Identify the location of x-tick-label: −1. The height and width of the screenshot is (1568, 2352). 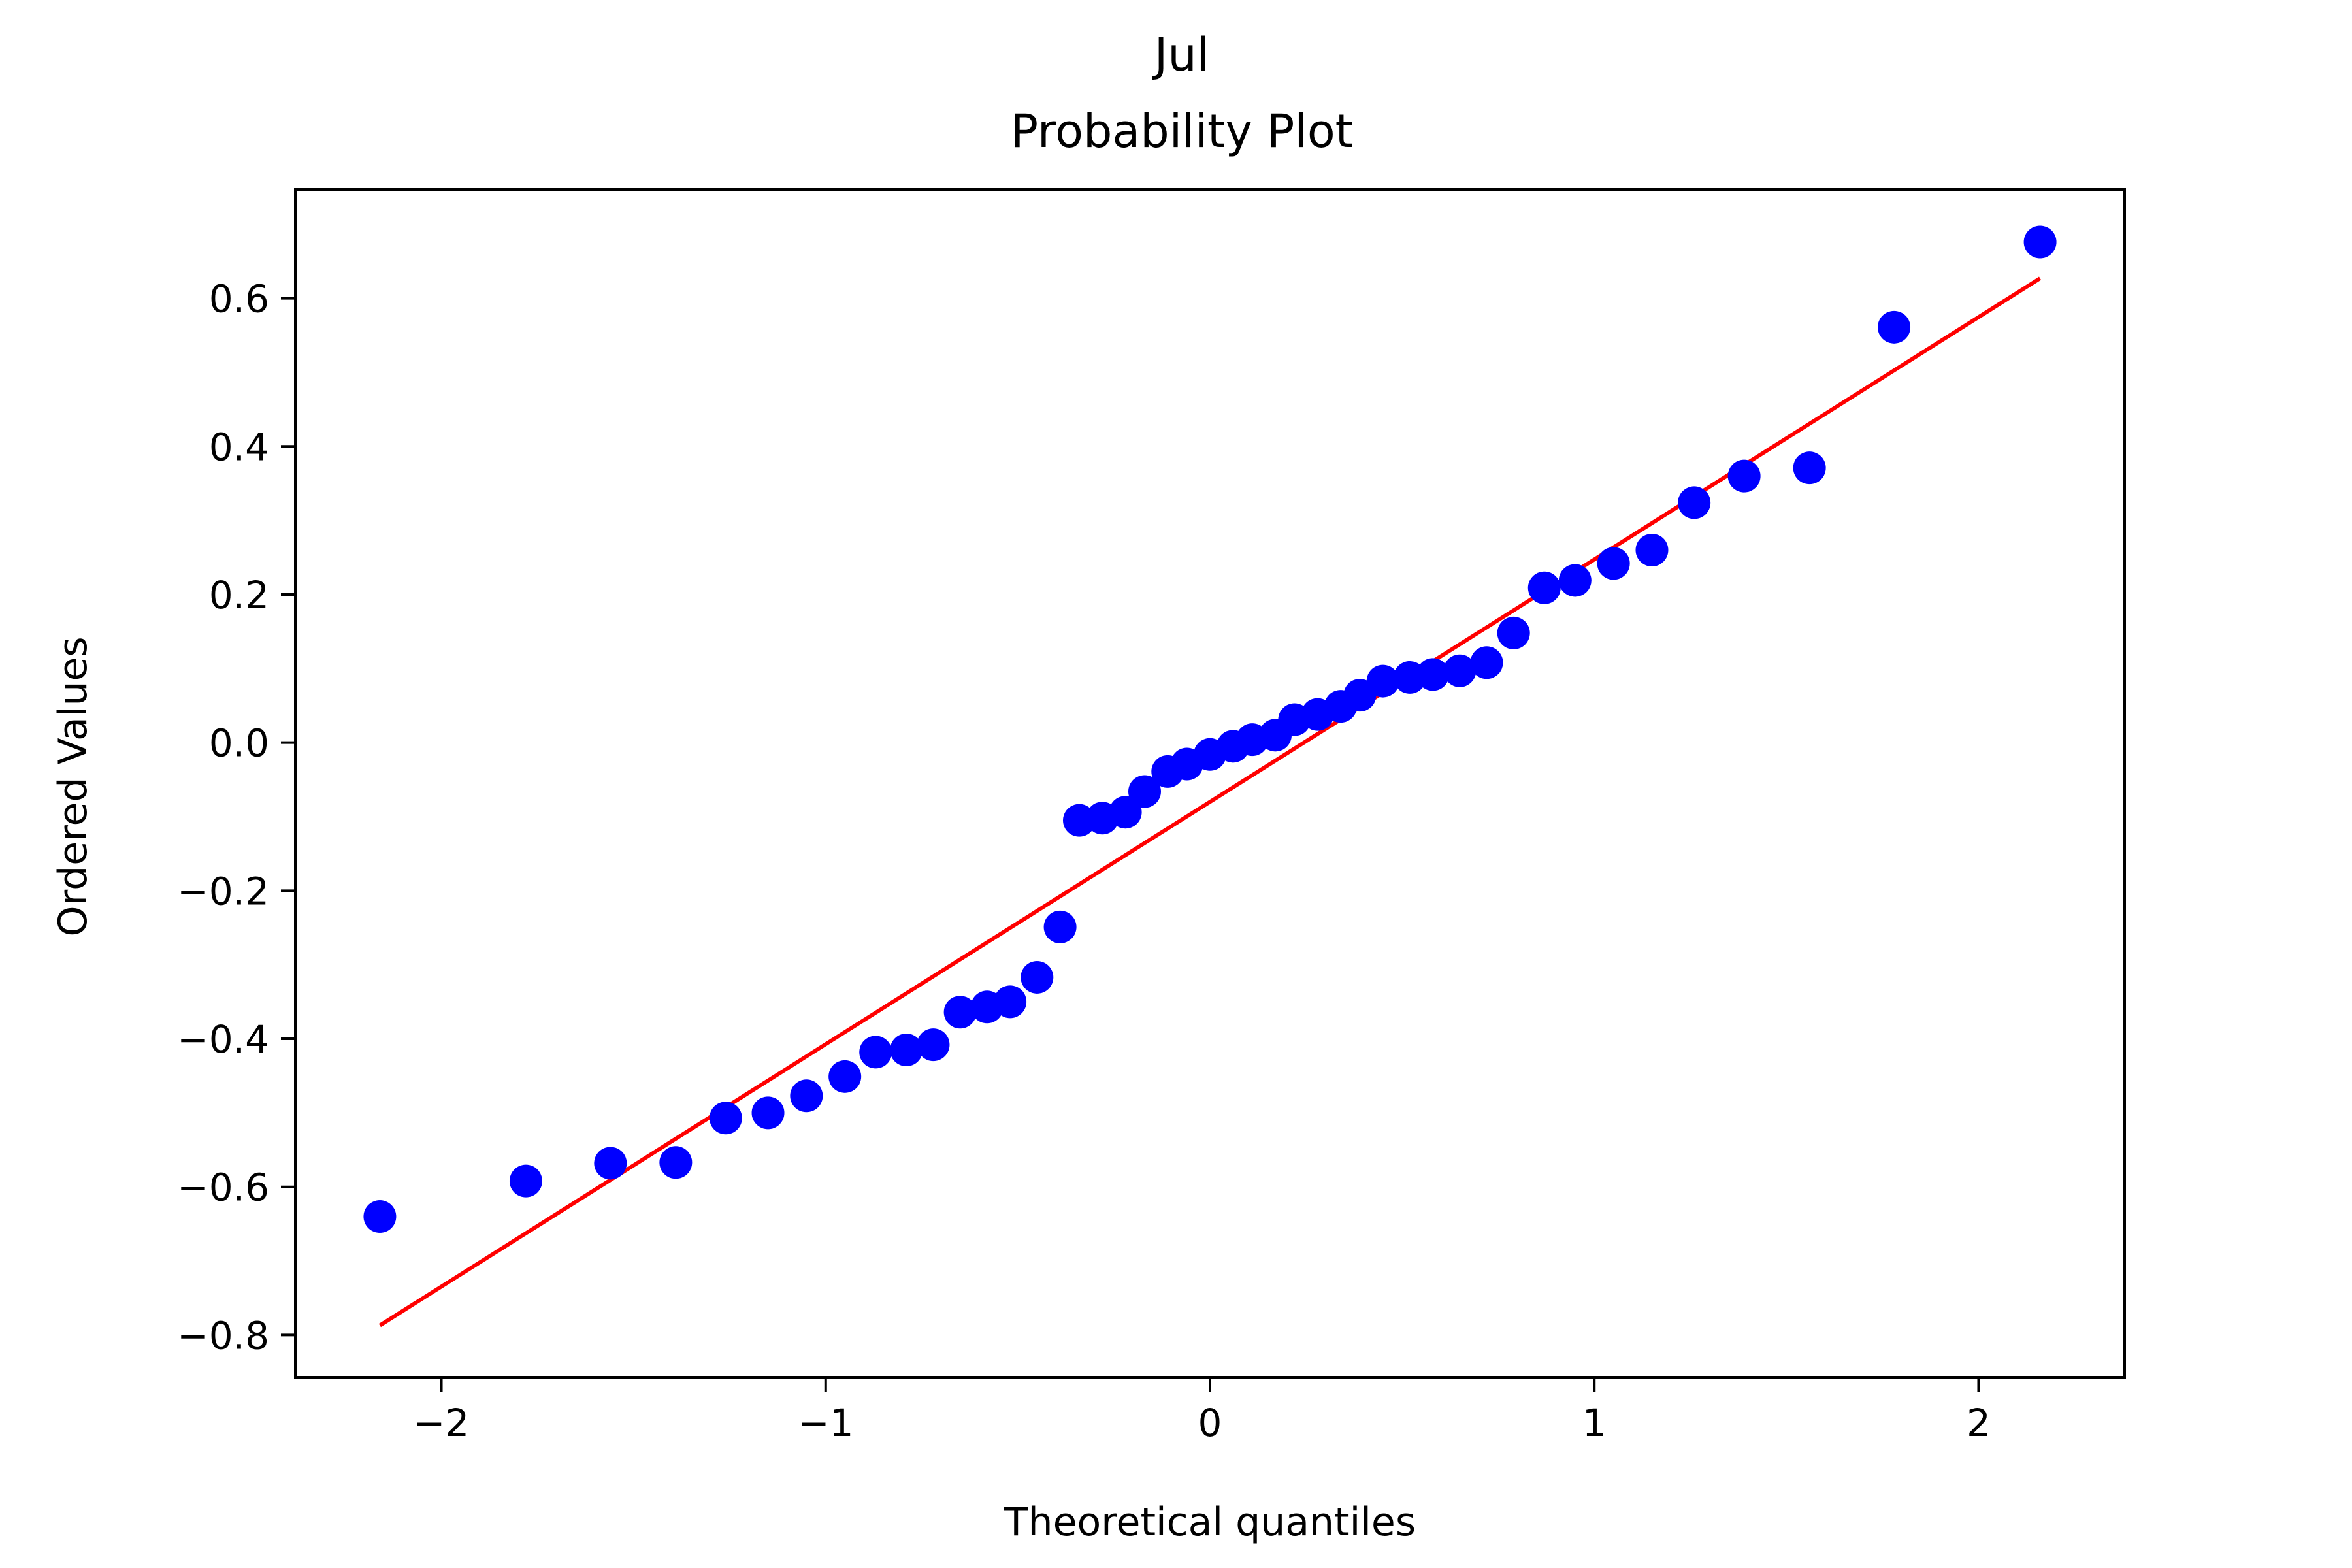
(826, 1423).